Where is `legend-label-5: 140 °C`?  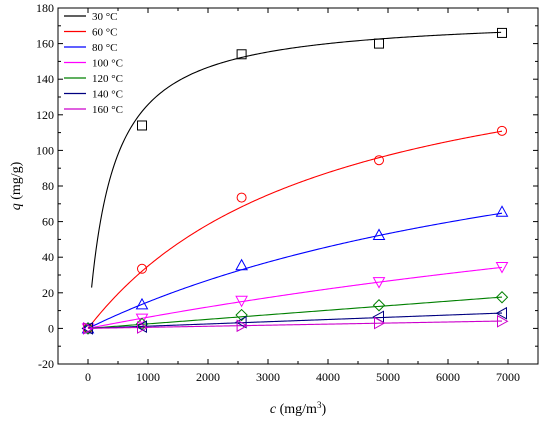 legend-label-5: 140 °C is located at coordinates (107, 95).